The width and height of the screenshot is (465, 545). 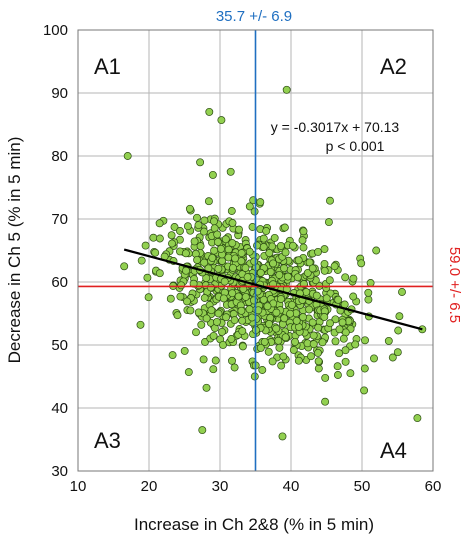 I want to click on y-tick-label: 100, so click(x=55, y=30).